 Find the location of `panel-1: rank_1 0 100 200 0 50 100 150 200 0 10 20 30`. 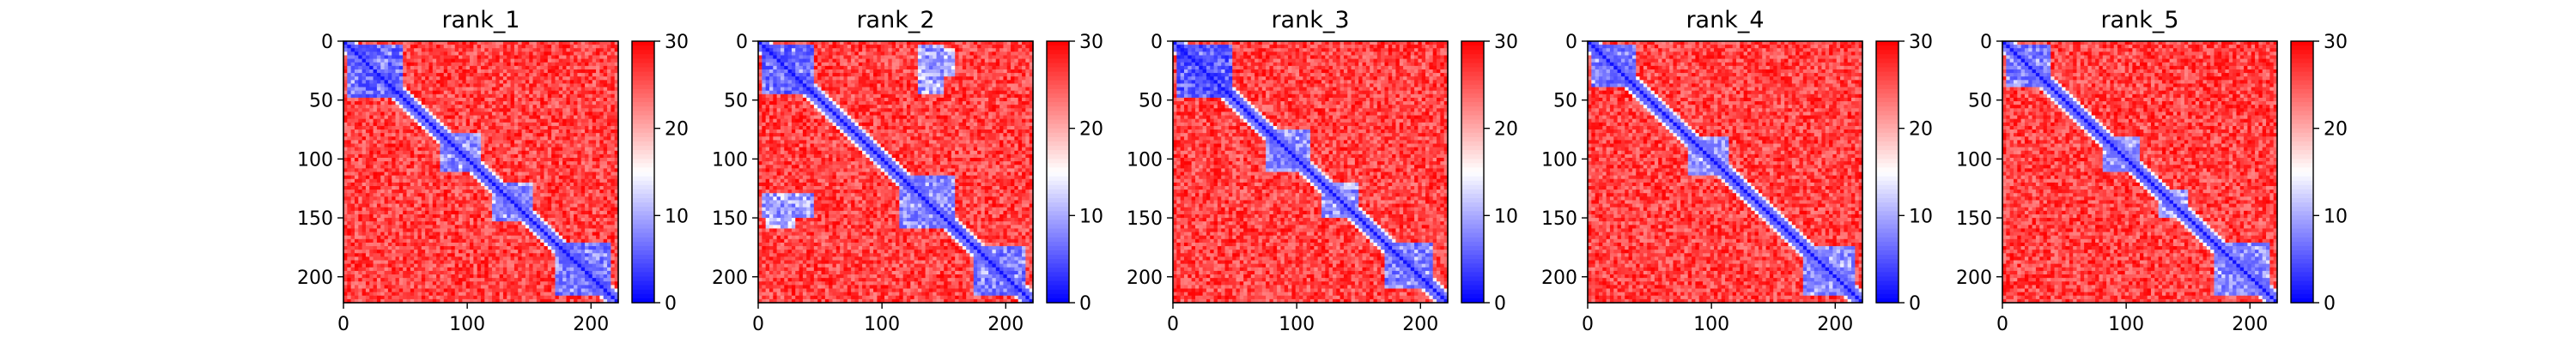

panel-1: rank_1 0 100 200 0 50 100 150 200 0 10 20 30 is located at coordinates (493, 171).